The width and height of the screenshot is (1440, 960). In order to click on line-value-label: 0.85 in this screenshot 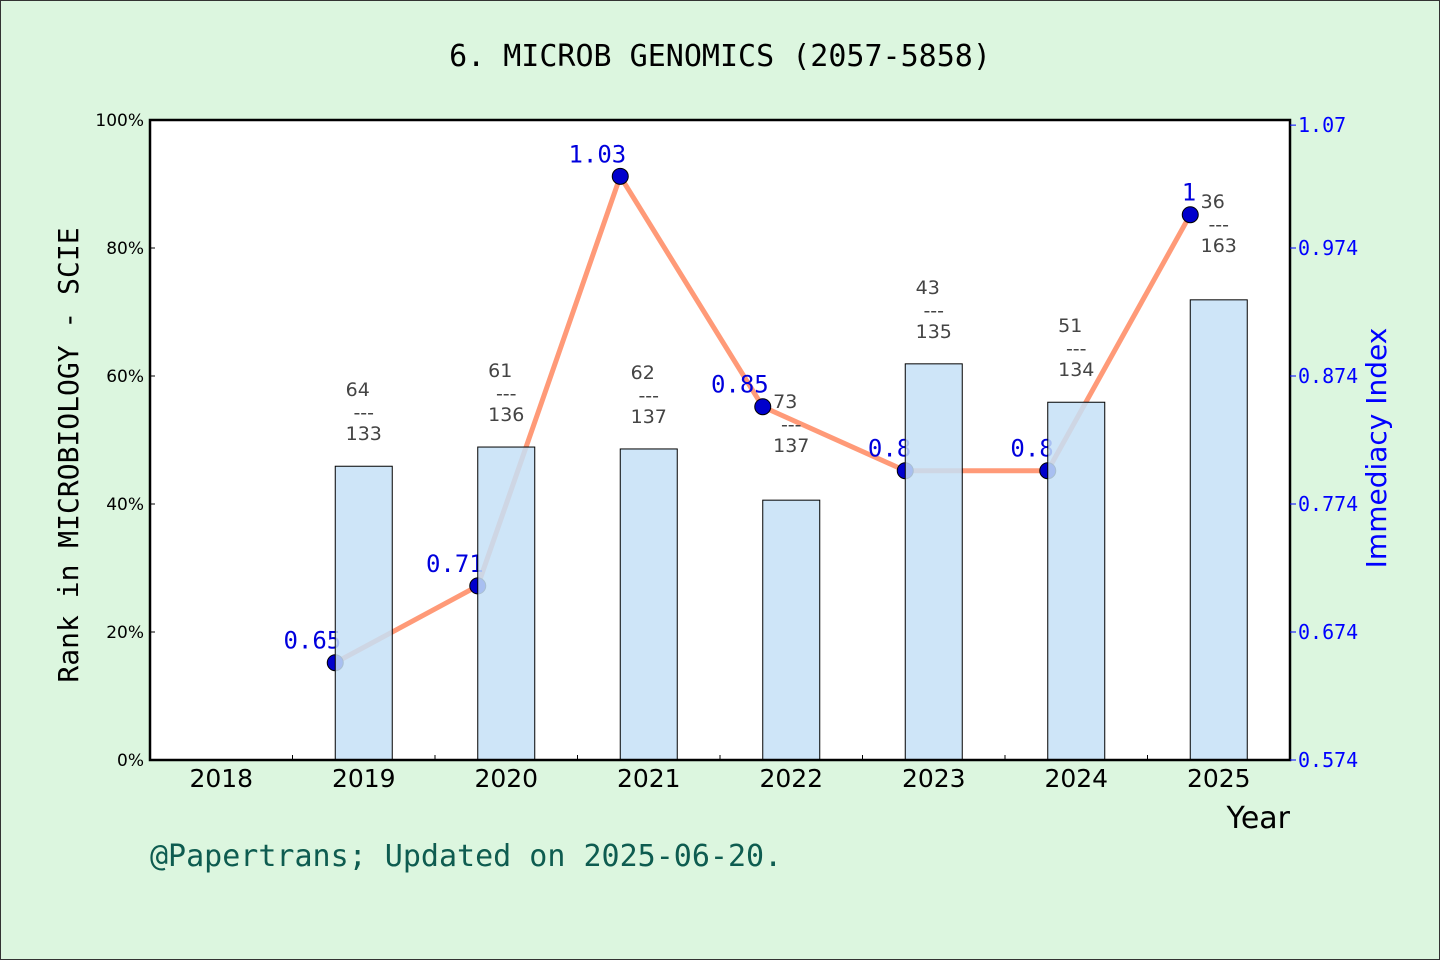, I will do `click(740, 385)`.